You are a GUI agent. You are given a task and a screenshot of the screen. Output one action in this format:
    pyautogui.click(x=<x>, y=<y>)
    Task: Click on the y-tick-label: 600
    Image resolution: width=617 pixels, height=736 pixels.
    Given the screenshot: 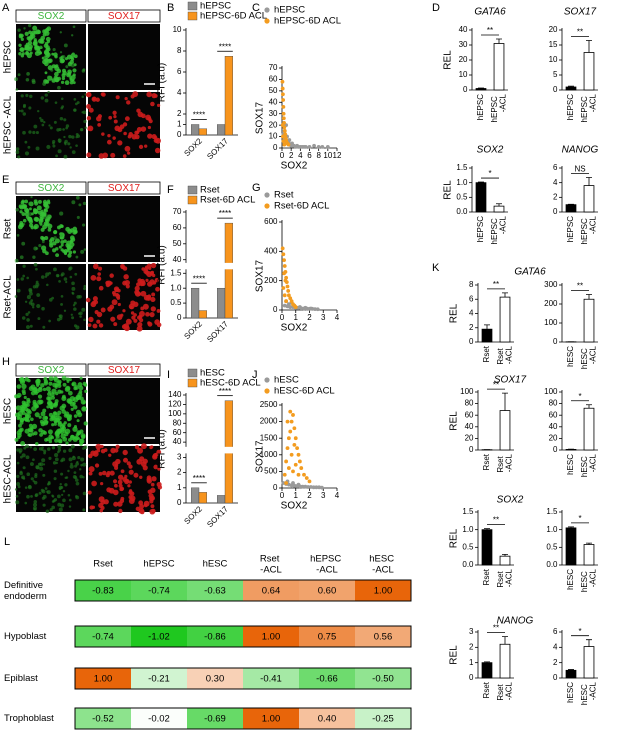 What is the action you would take?
    pyautogui.click(x=271, y=221)
    